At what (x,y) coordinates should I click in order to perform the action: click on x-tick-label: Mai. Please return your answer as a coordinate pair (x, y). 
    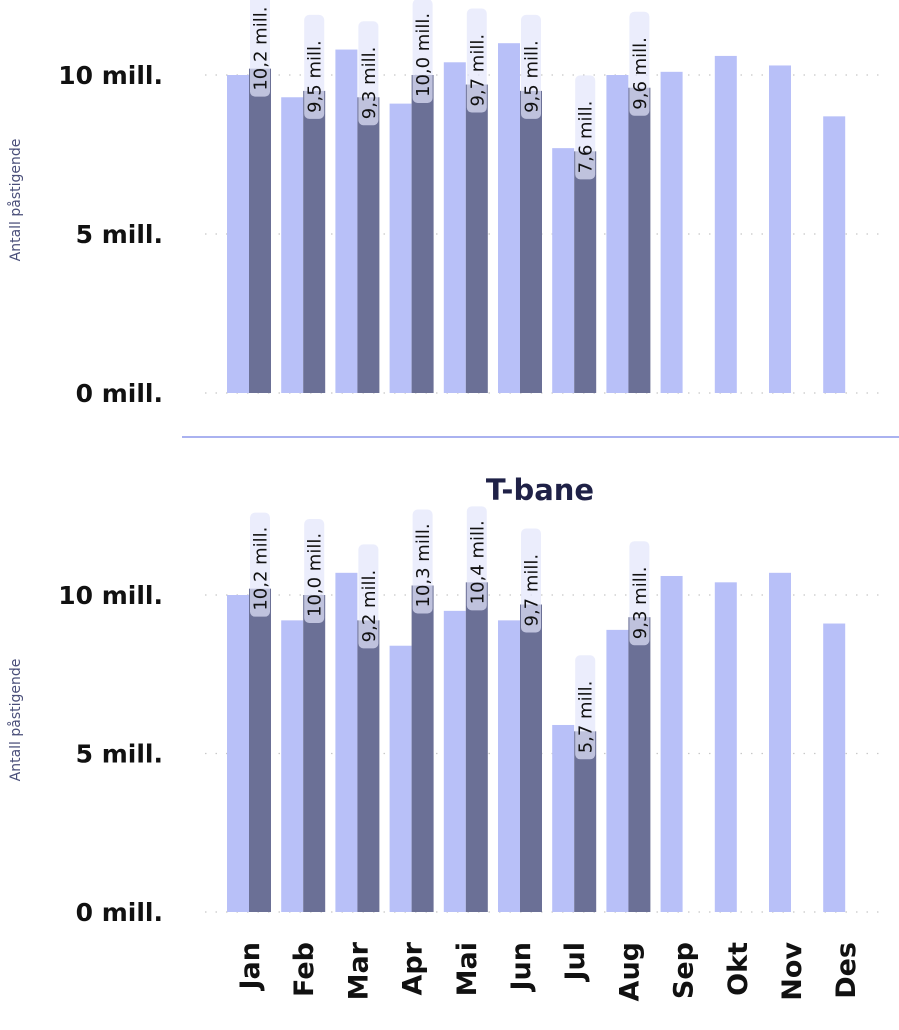
    Looking at the image, I should click on (467, 969).